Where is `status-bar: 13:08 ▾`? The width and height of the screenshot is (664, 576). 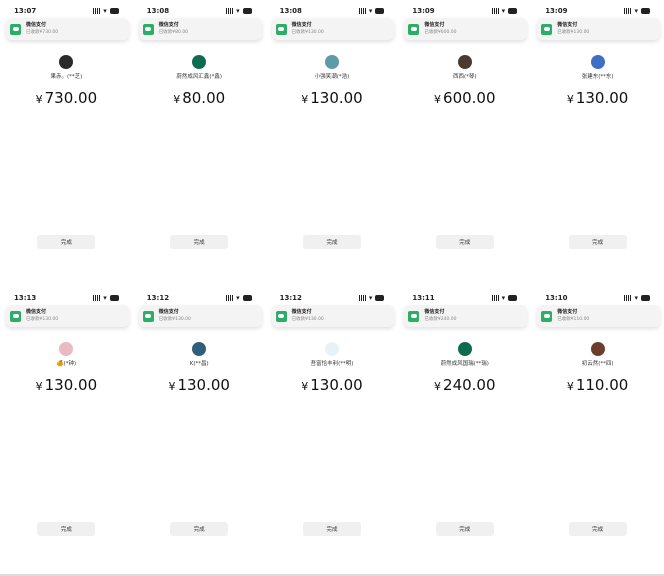
status-bar: 13:08 ▾ is located at coordinates (332, 11).